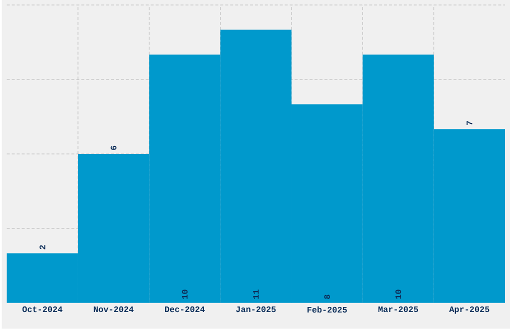  I want to click on data-label: 2, so click(43, 247).